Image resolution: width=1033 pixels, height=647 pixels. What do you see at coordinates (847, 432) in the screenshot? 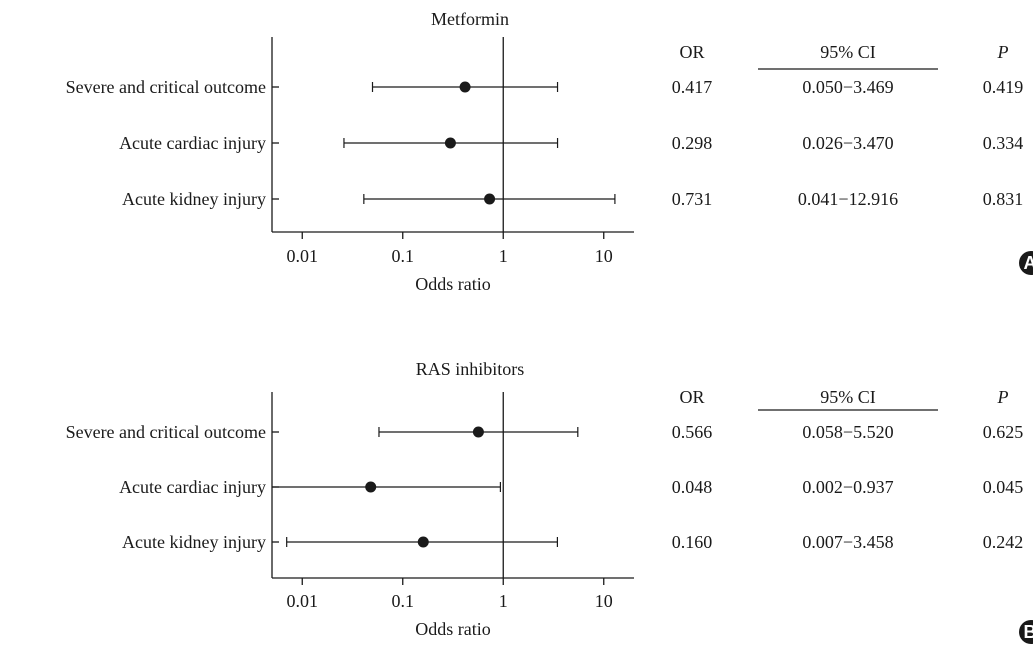
I see `ci-value: 0.058−5.520` at bounding box center [847, 432].